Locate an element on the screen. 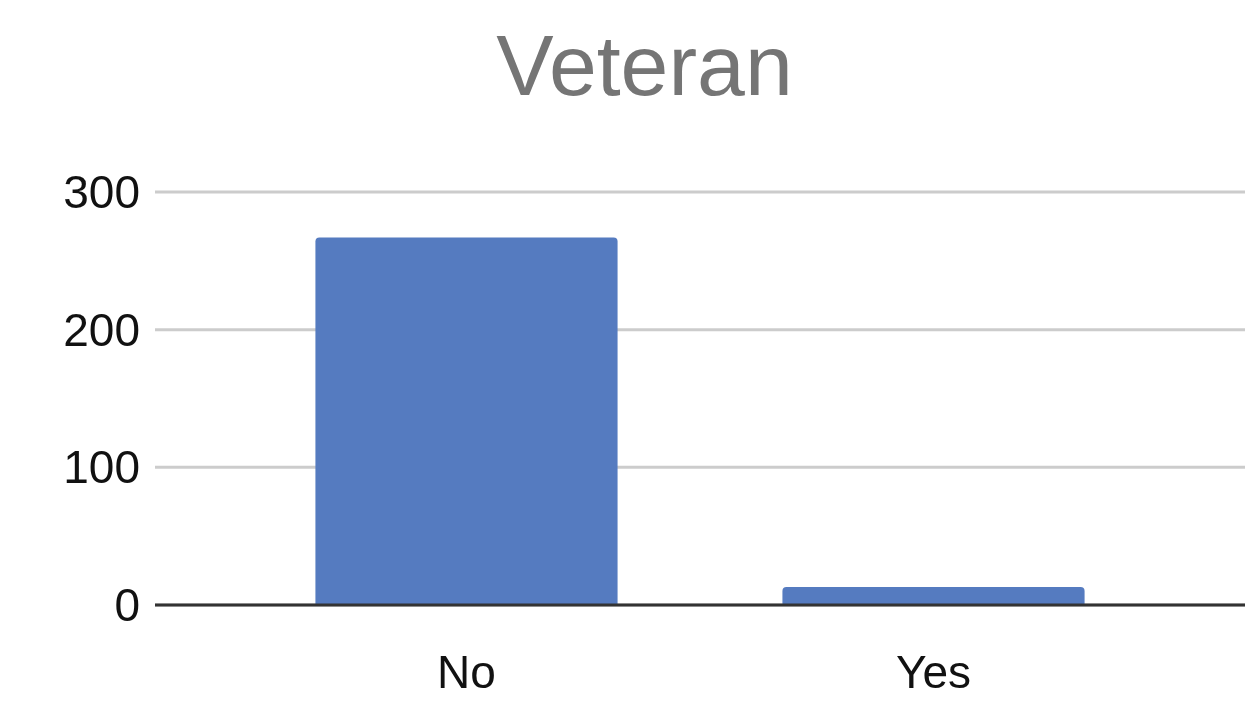  y-tick-label: 200 is located at coordinates (101, 329).